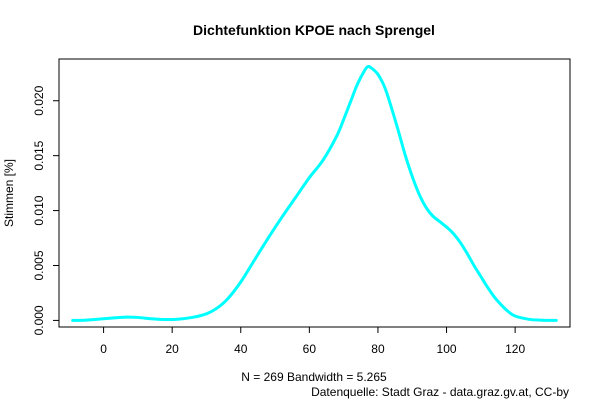 The height and width of the screenshot is (400, 600). I want to click on x-tick-label: 0, so click(103, 349).